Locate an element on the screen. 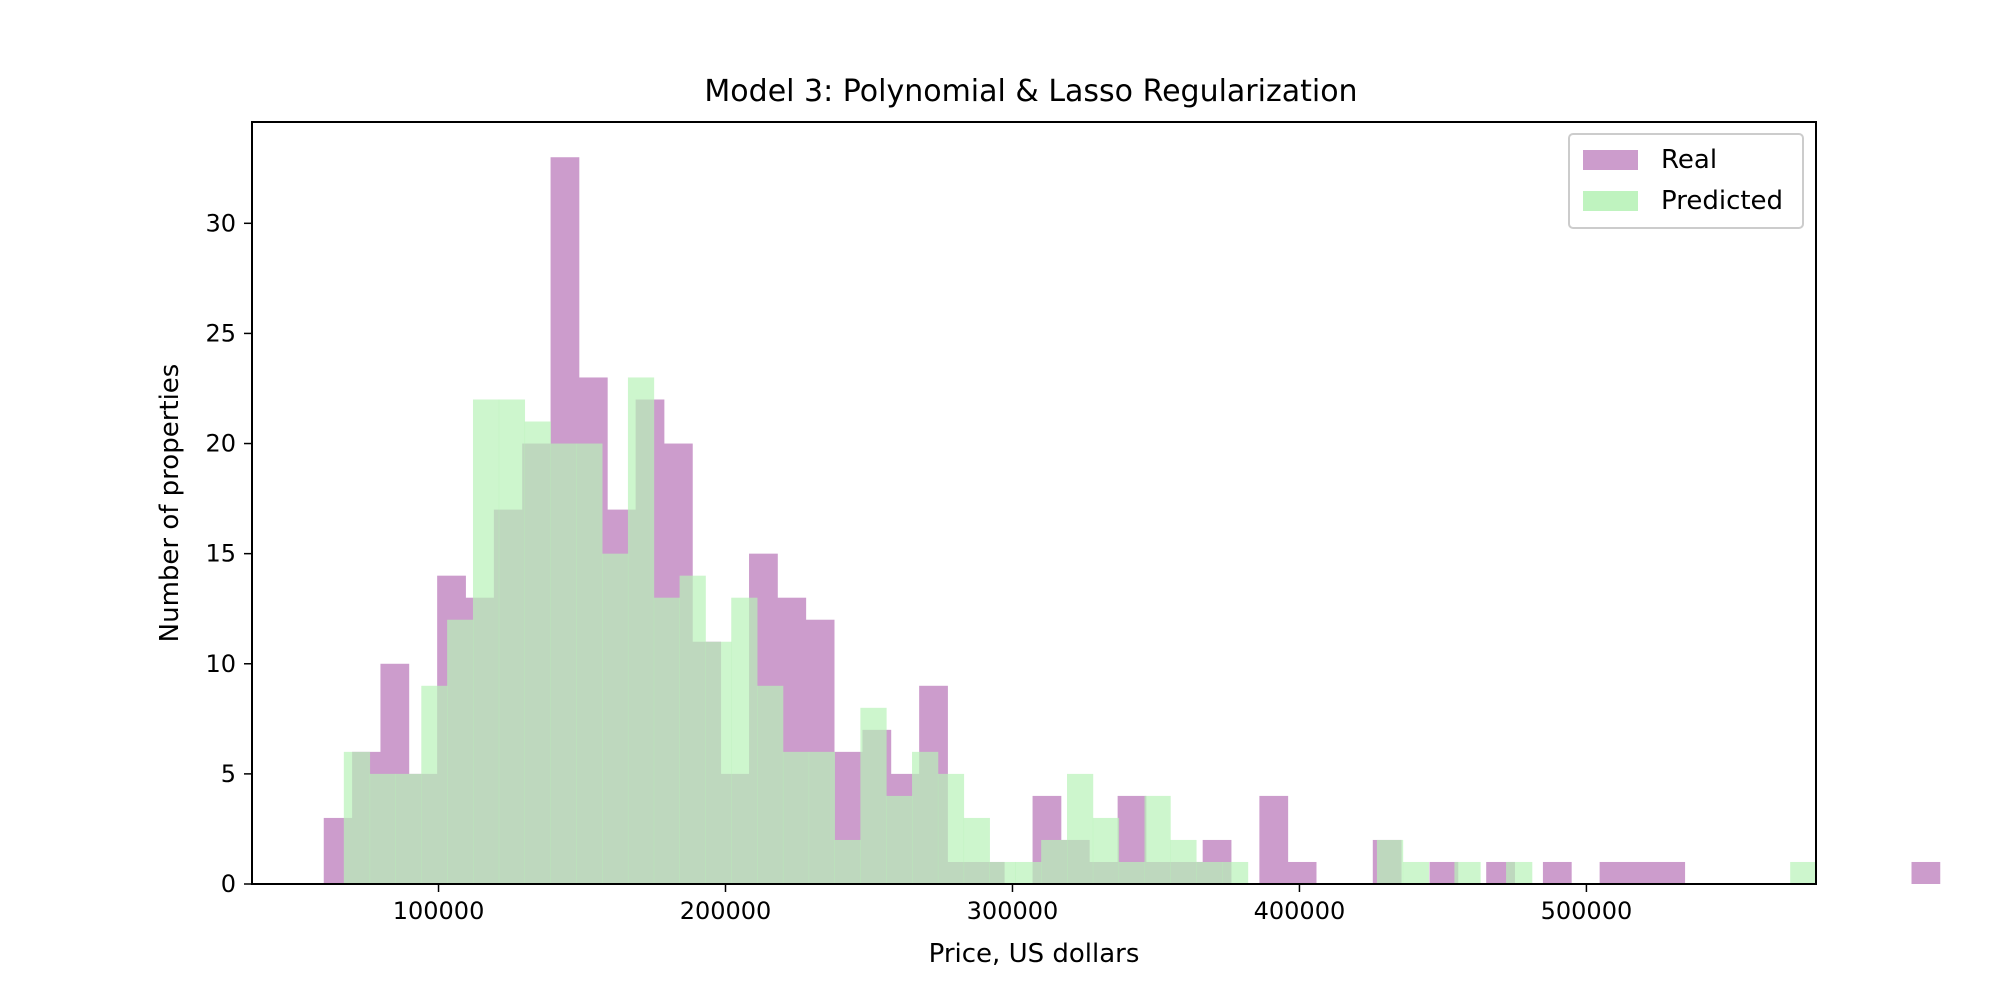  legend-swatch-predicted is located at coordinates (1610, 201).